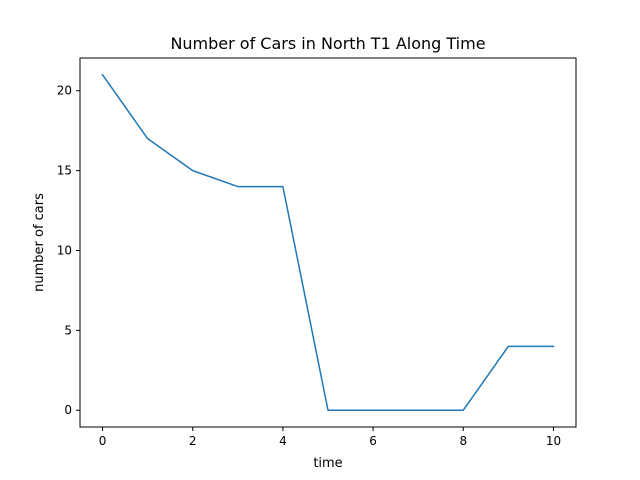 The image size is (640, 480). Describe the element at coordinates (64, 171) in the screenshot. I see `y-tick-label: 15` at that location.